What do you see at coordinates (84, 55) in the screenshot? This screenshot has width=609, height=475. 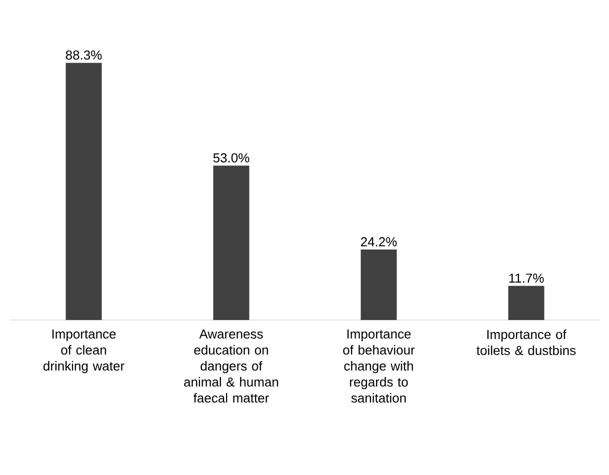 I see `data-label: 88.3%` at bounding box center [84, 55].